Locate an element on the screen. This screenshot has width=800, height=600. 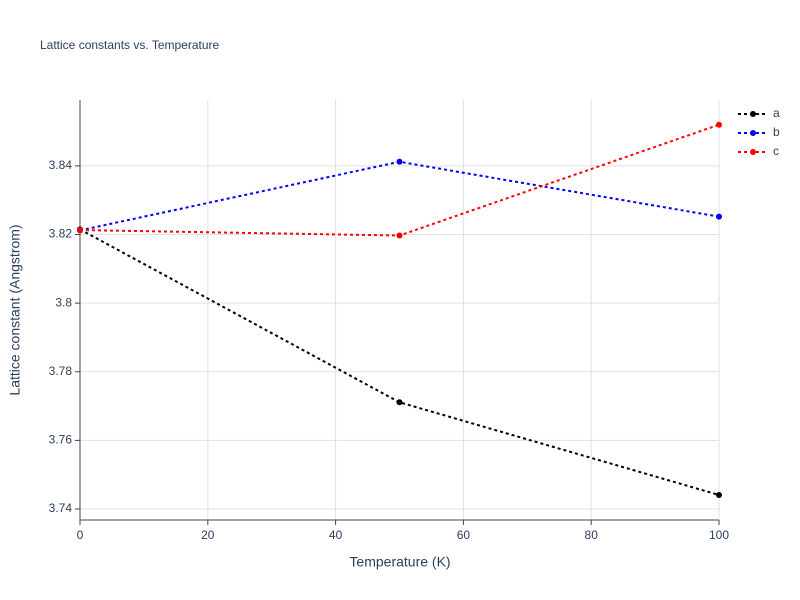
y-tick-label: 3.8 is located at coordinates (63, 302).